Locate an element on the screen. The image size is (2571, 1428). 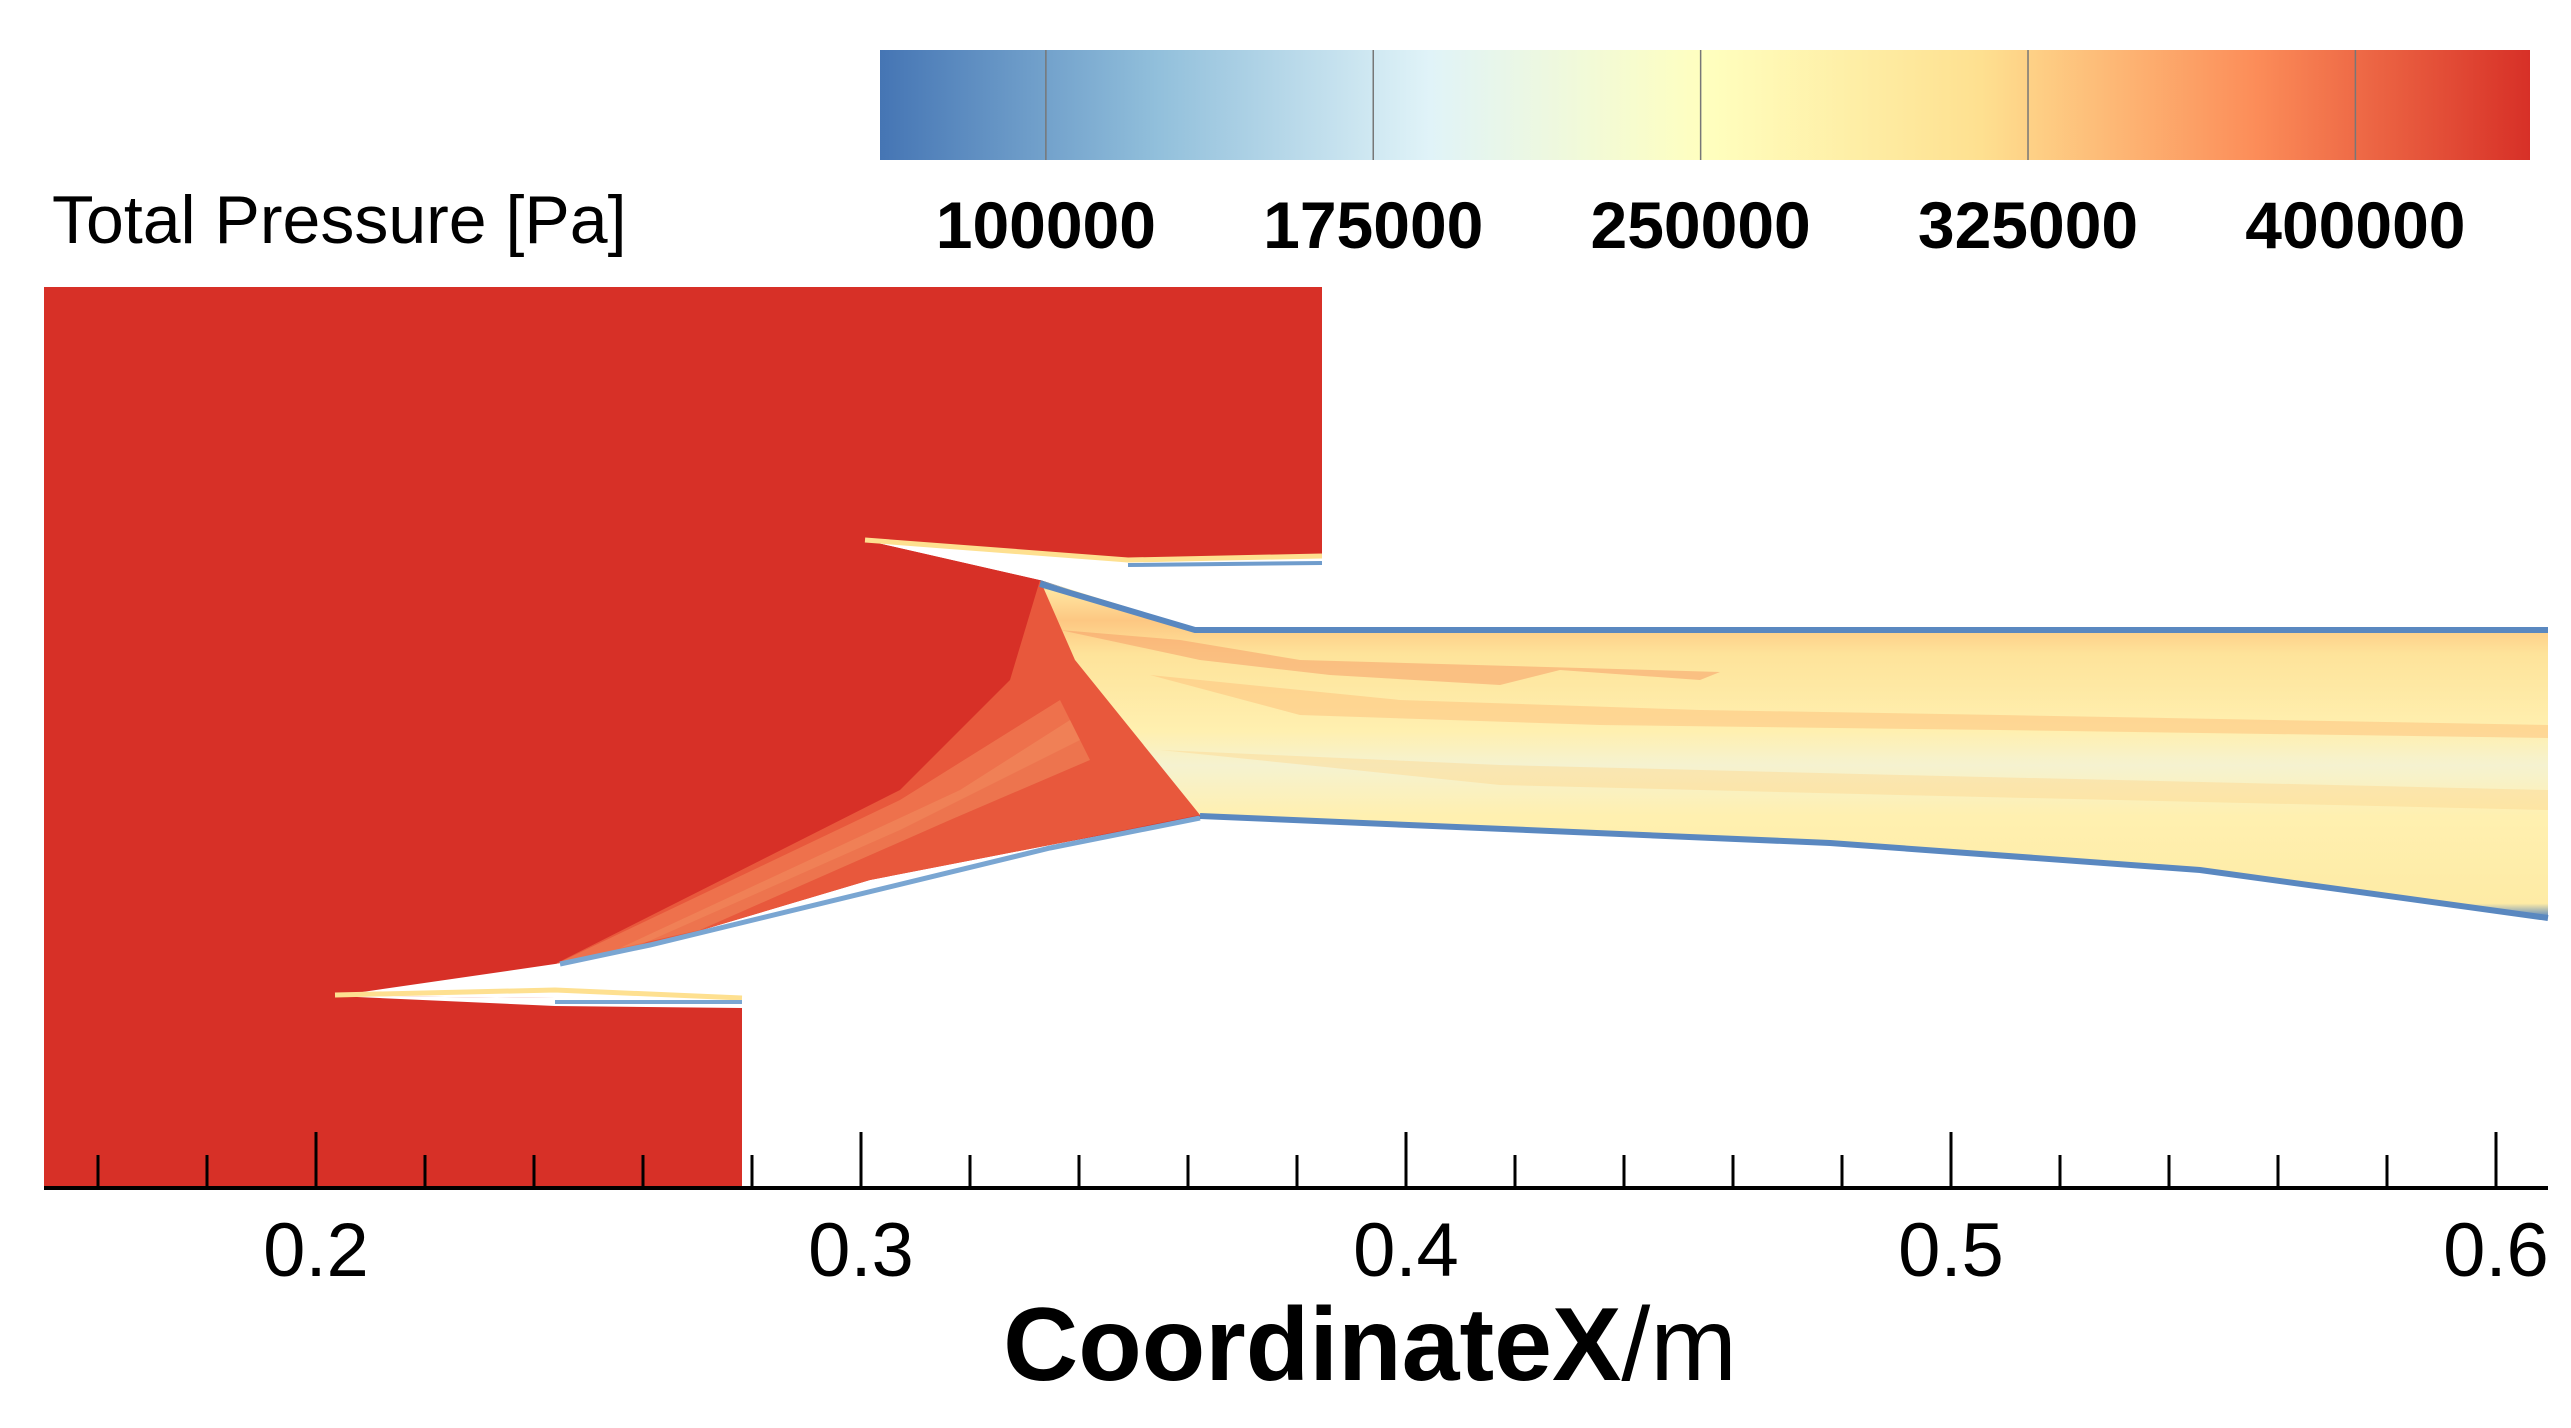
x-axis-title-unit: /m is located at coordinates (1679, 1345).